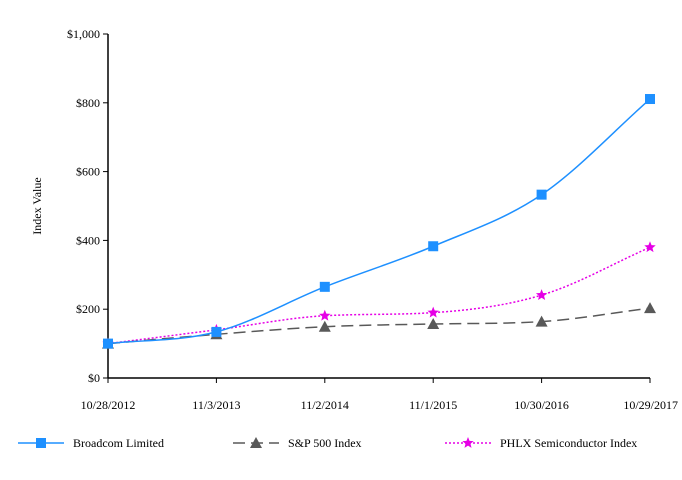 This screenshot has width=682, height=480. Describe the element at coordinates (88, 172) in the screenshot. I see `y-tick-label: $600` at that location.